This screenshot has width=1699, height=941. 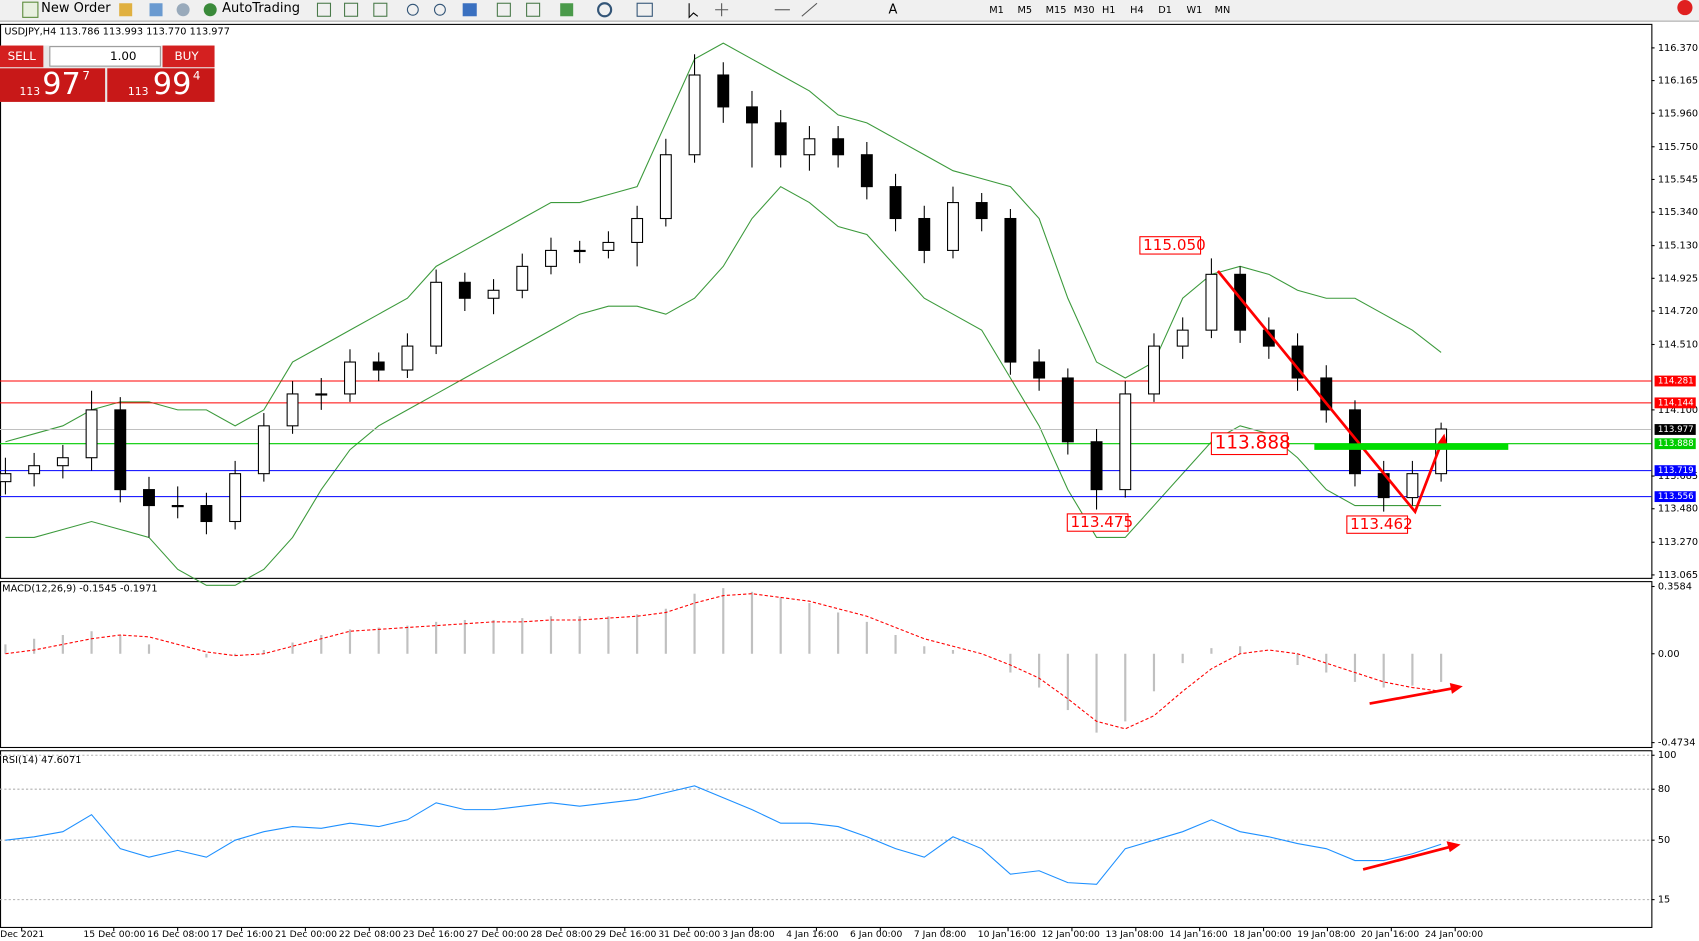 What do you see at coordinates (210, 10) in the screenshot?
I see `autotrading-icon` at bounding box center [210, 10].